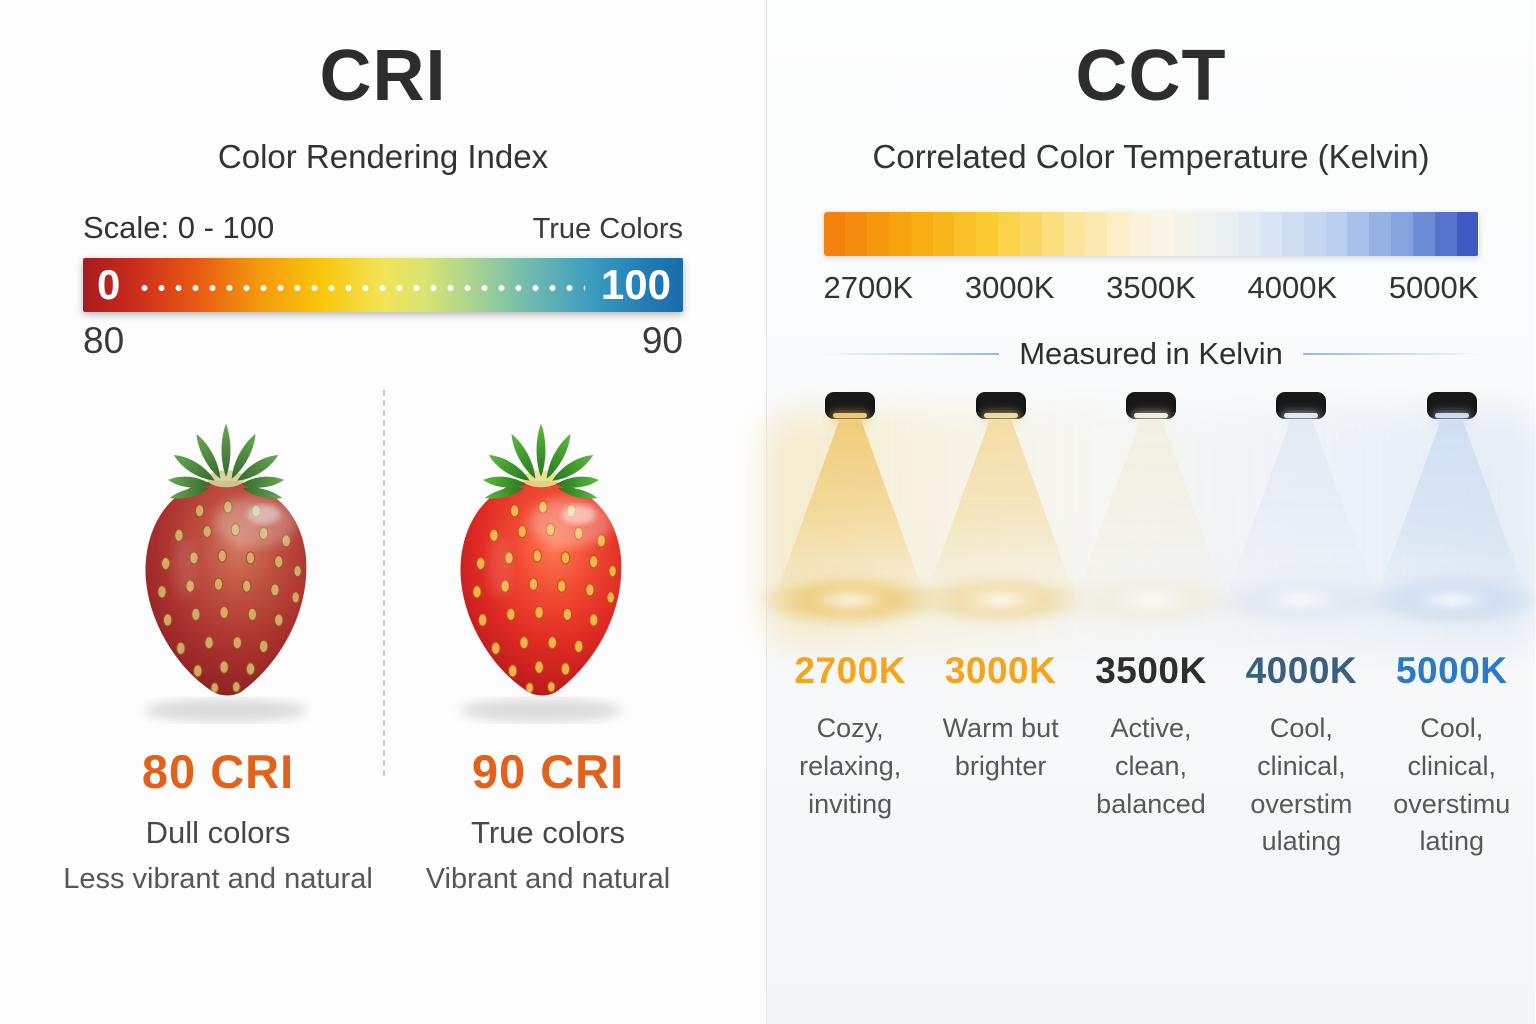  What do you see at coordinates (1151, 766) in the screenshot?
I see `kelvin-description-3500k: Active, clean, balanced` at bounding box center [1151, 766].